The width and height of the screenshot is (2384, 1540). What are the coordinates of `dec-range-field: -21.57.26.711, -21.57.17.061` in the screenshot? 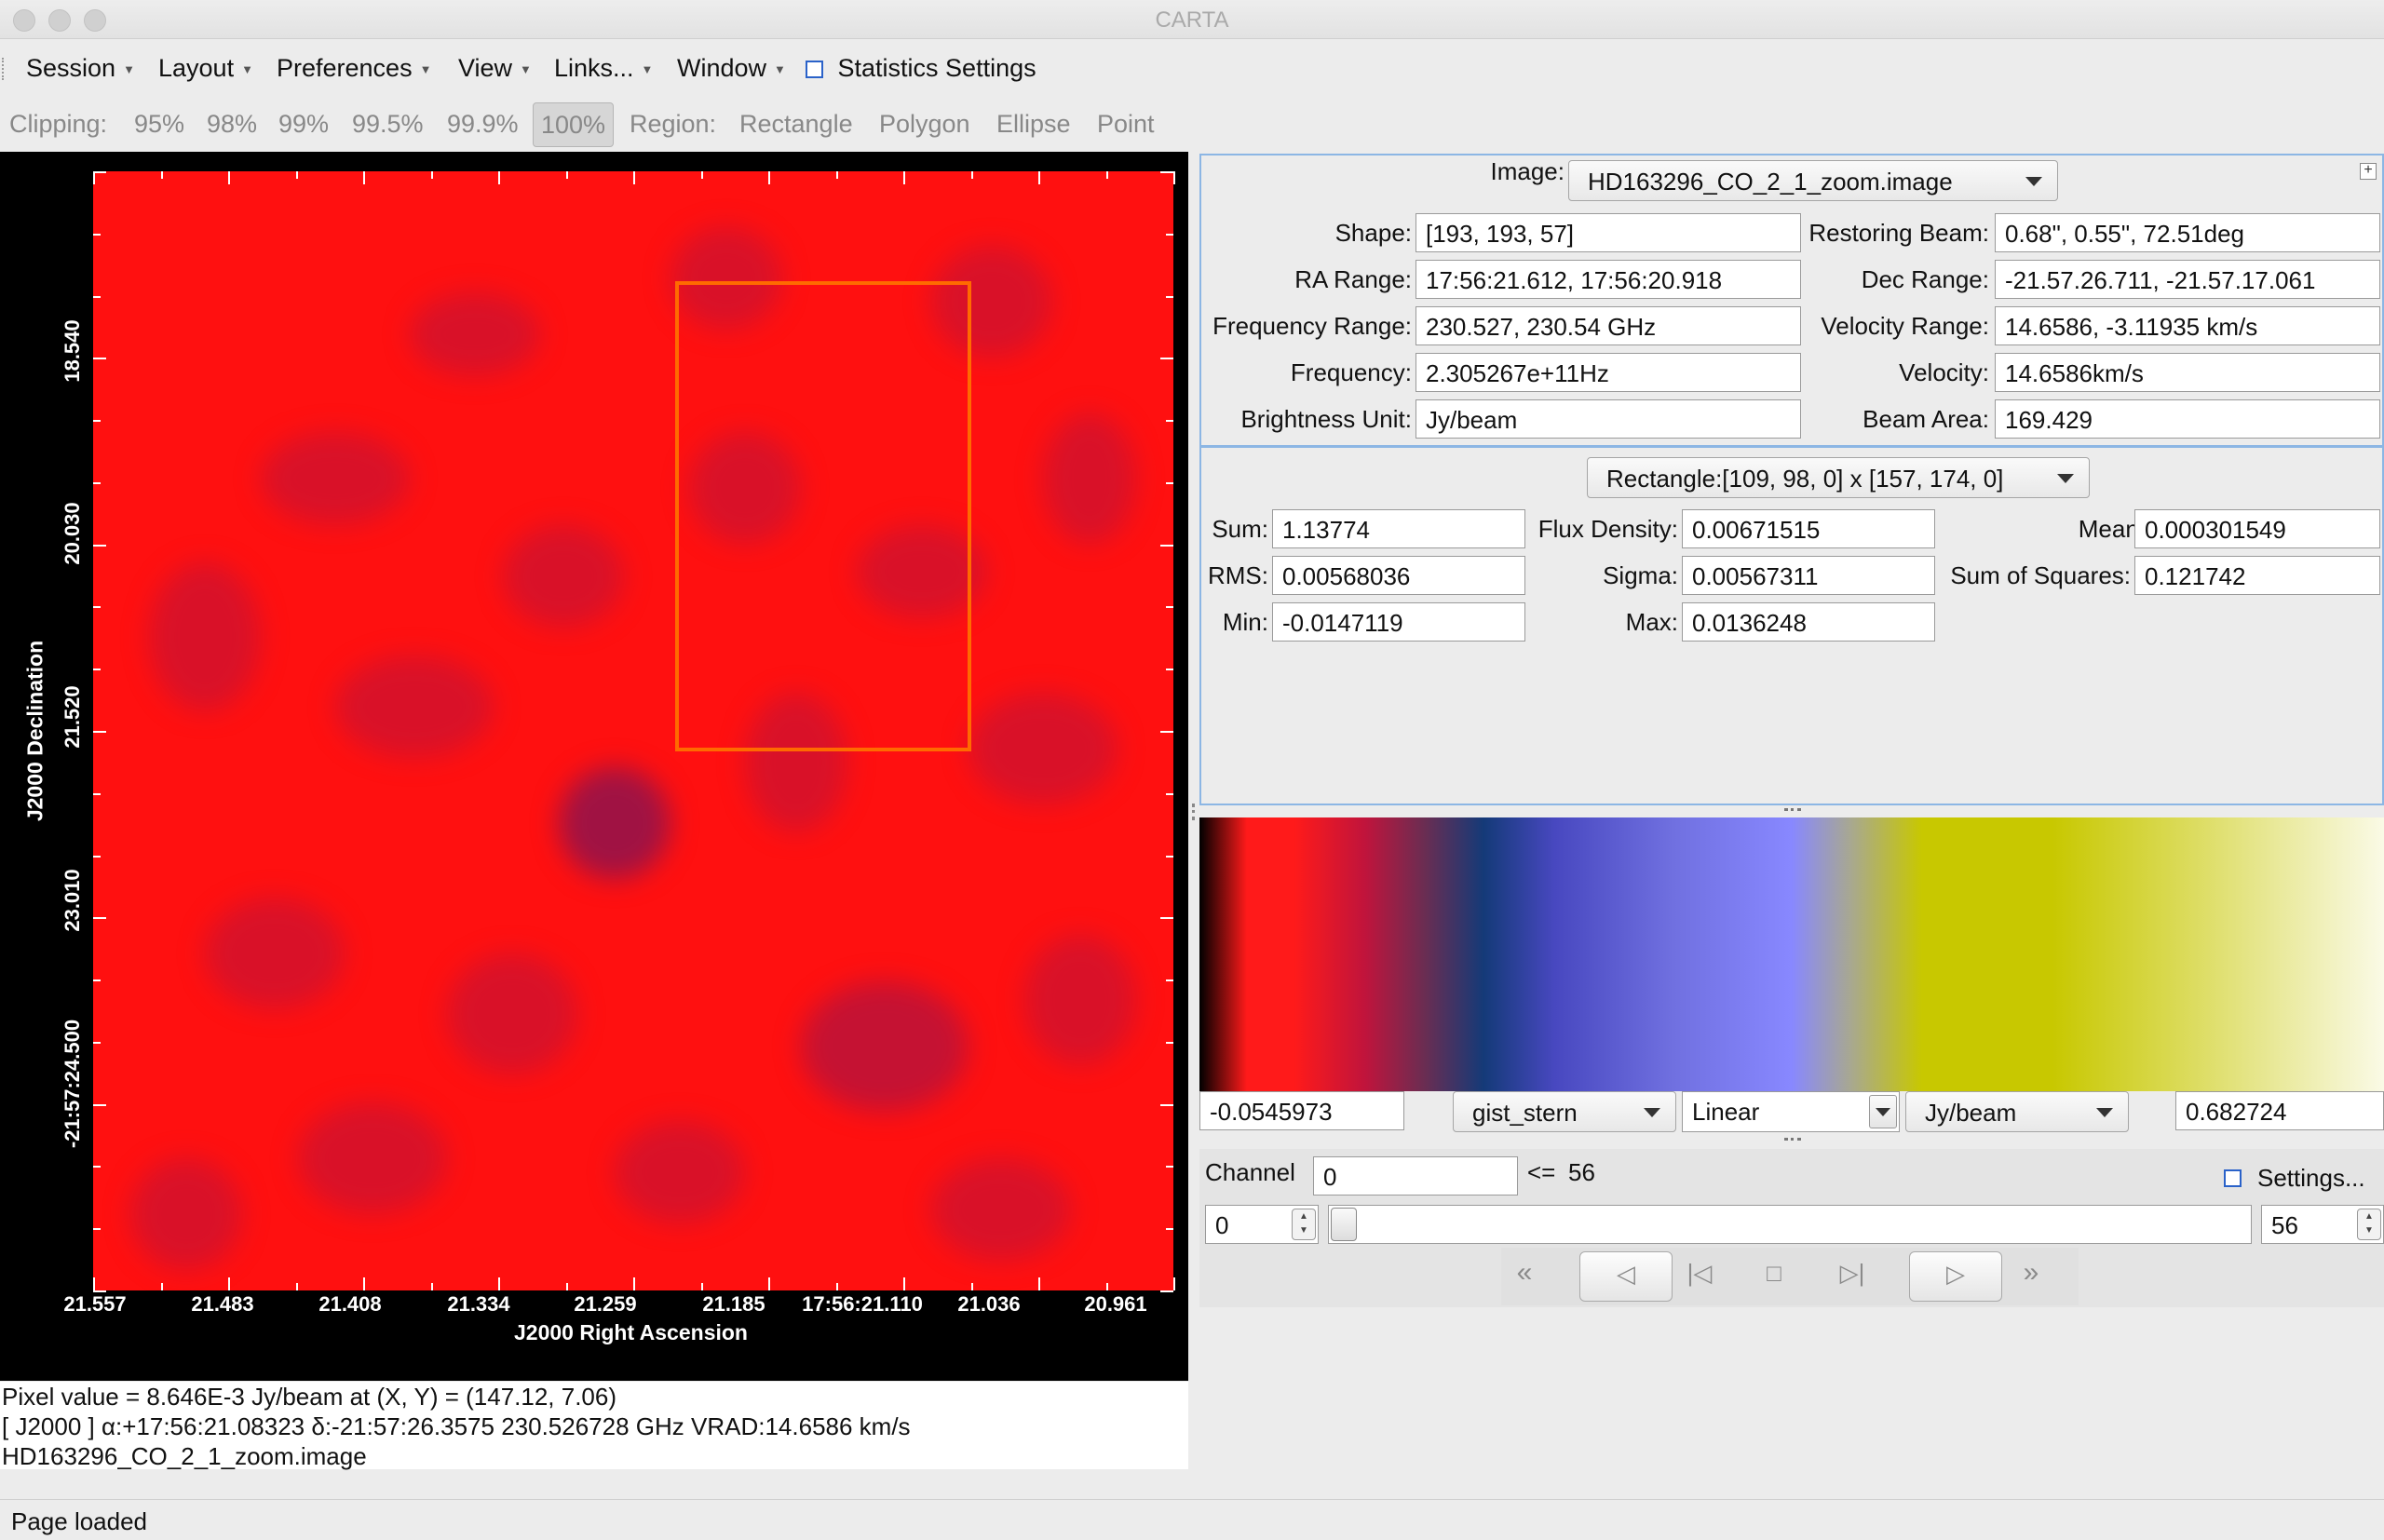 It's located at (2187, 279).